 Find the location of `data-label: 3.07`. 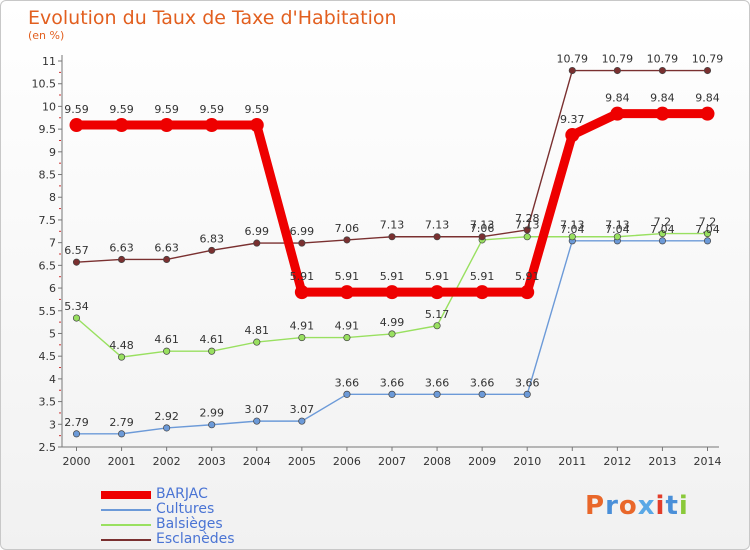

data-label: 3.07 is located at coordinates (302, 409).